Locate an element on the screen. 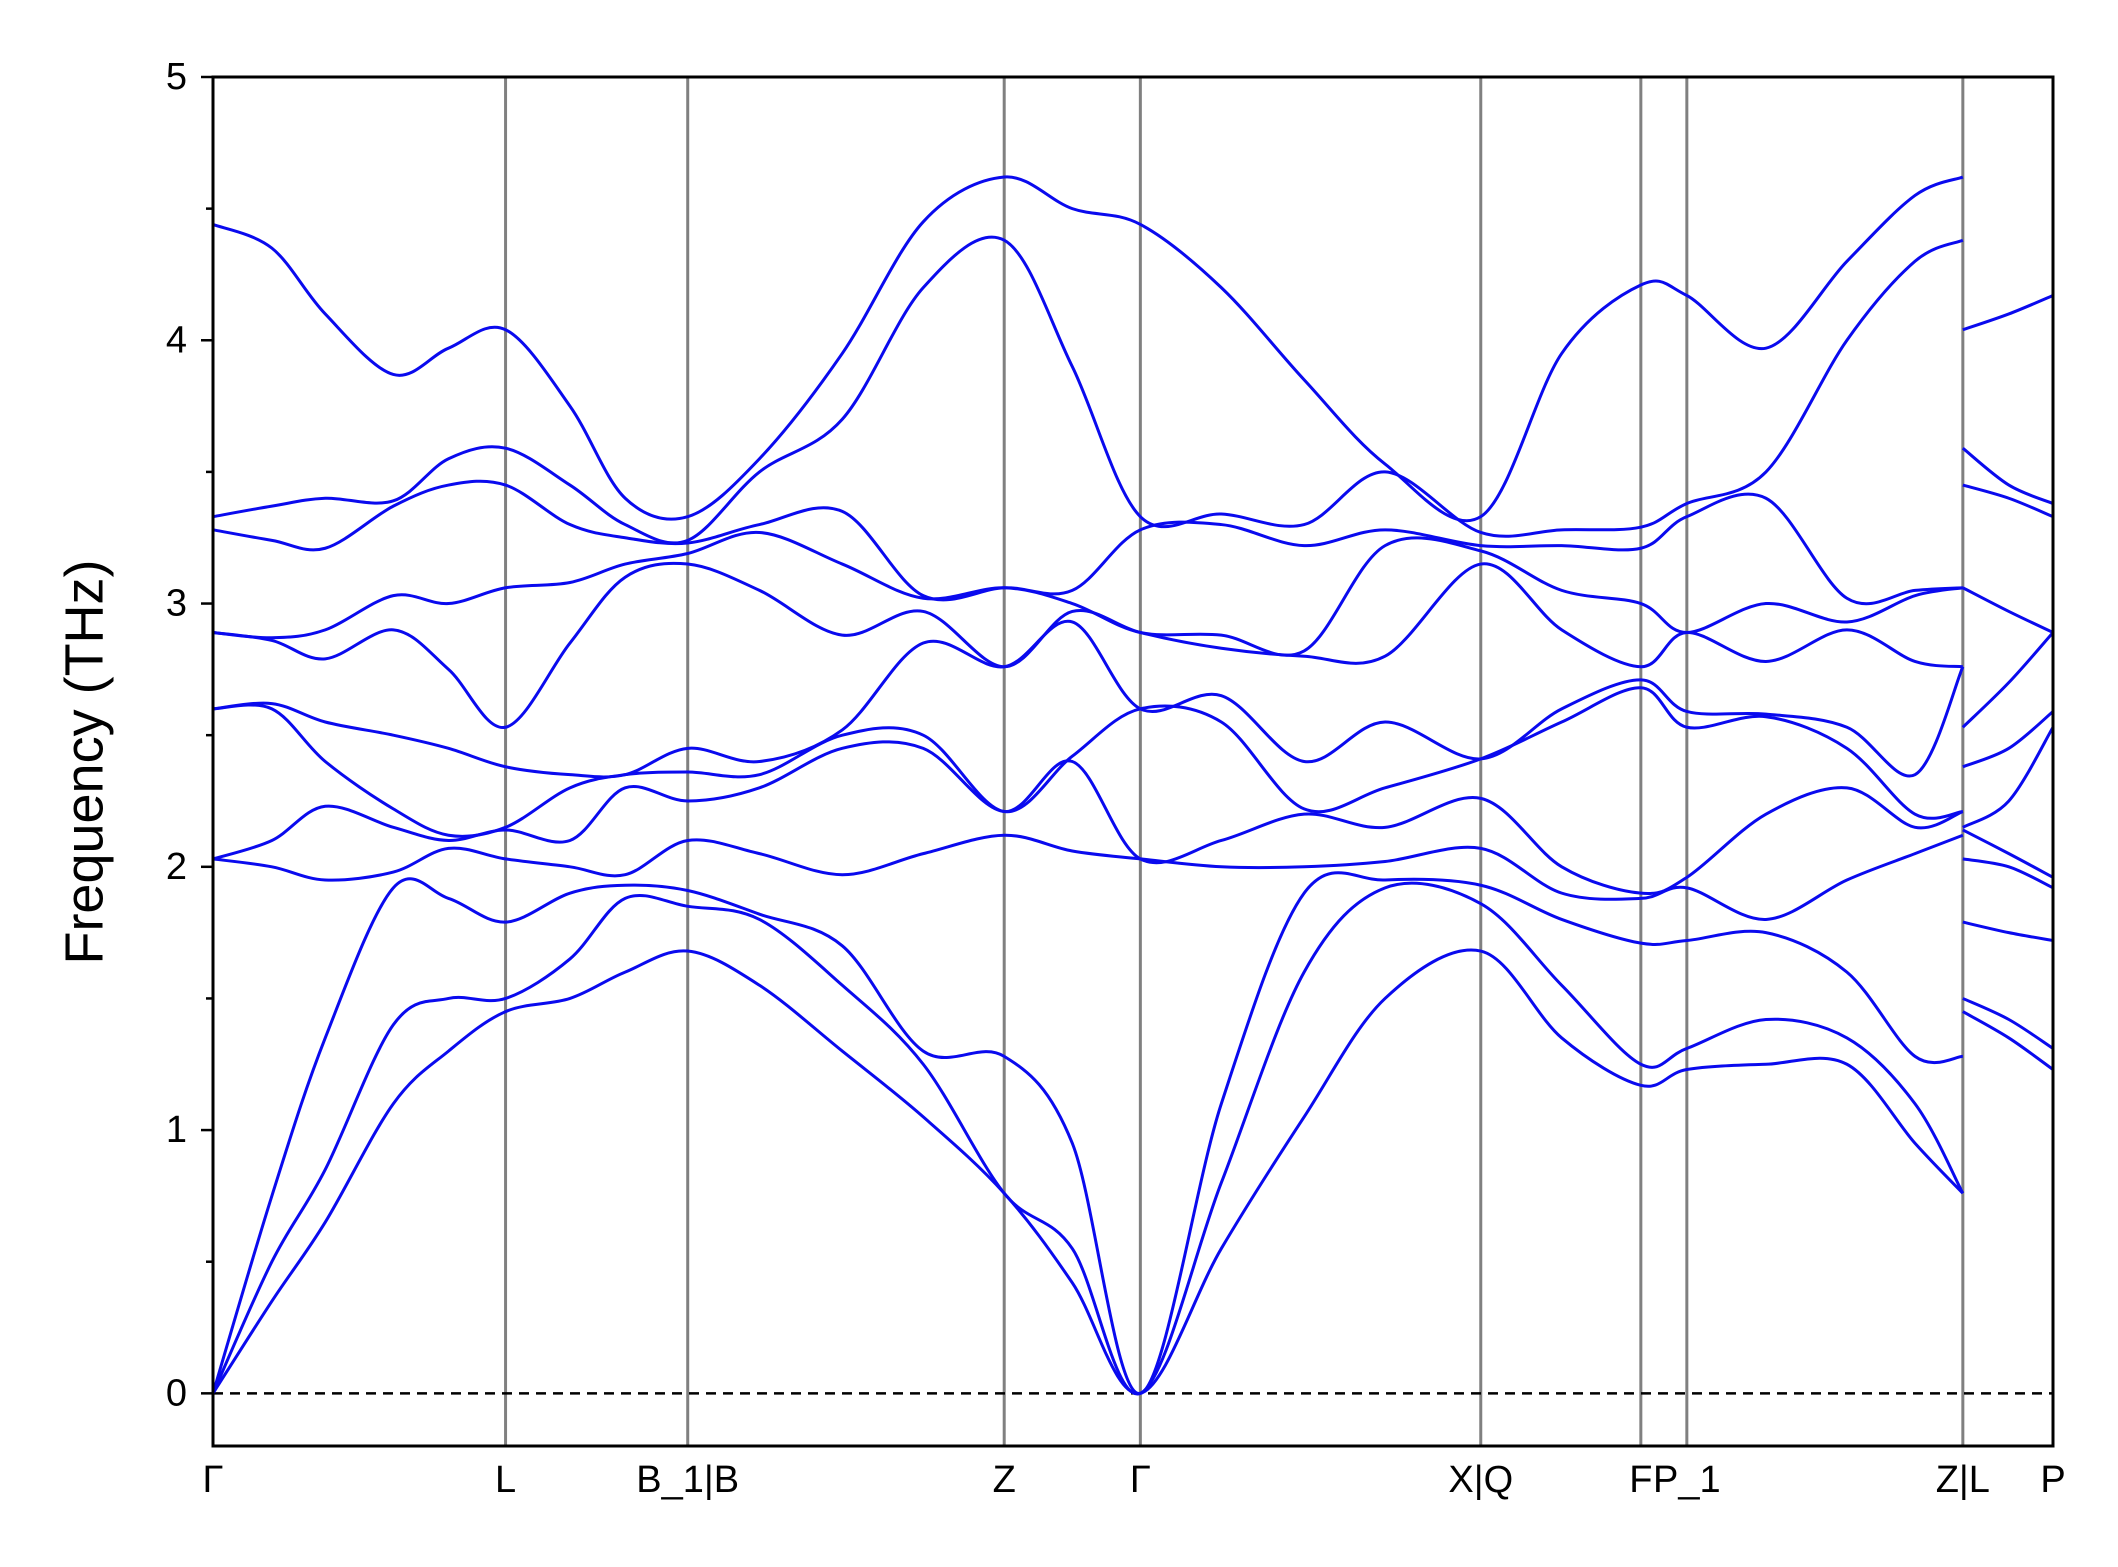  y-tick-label: 4 is located at coordinates (176, 340).